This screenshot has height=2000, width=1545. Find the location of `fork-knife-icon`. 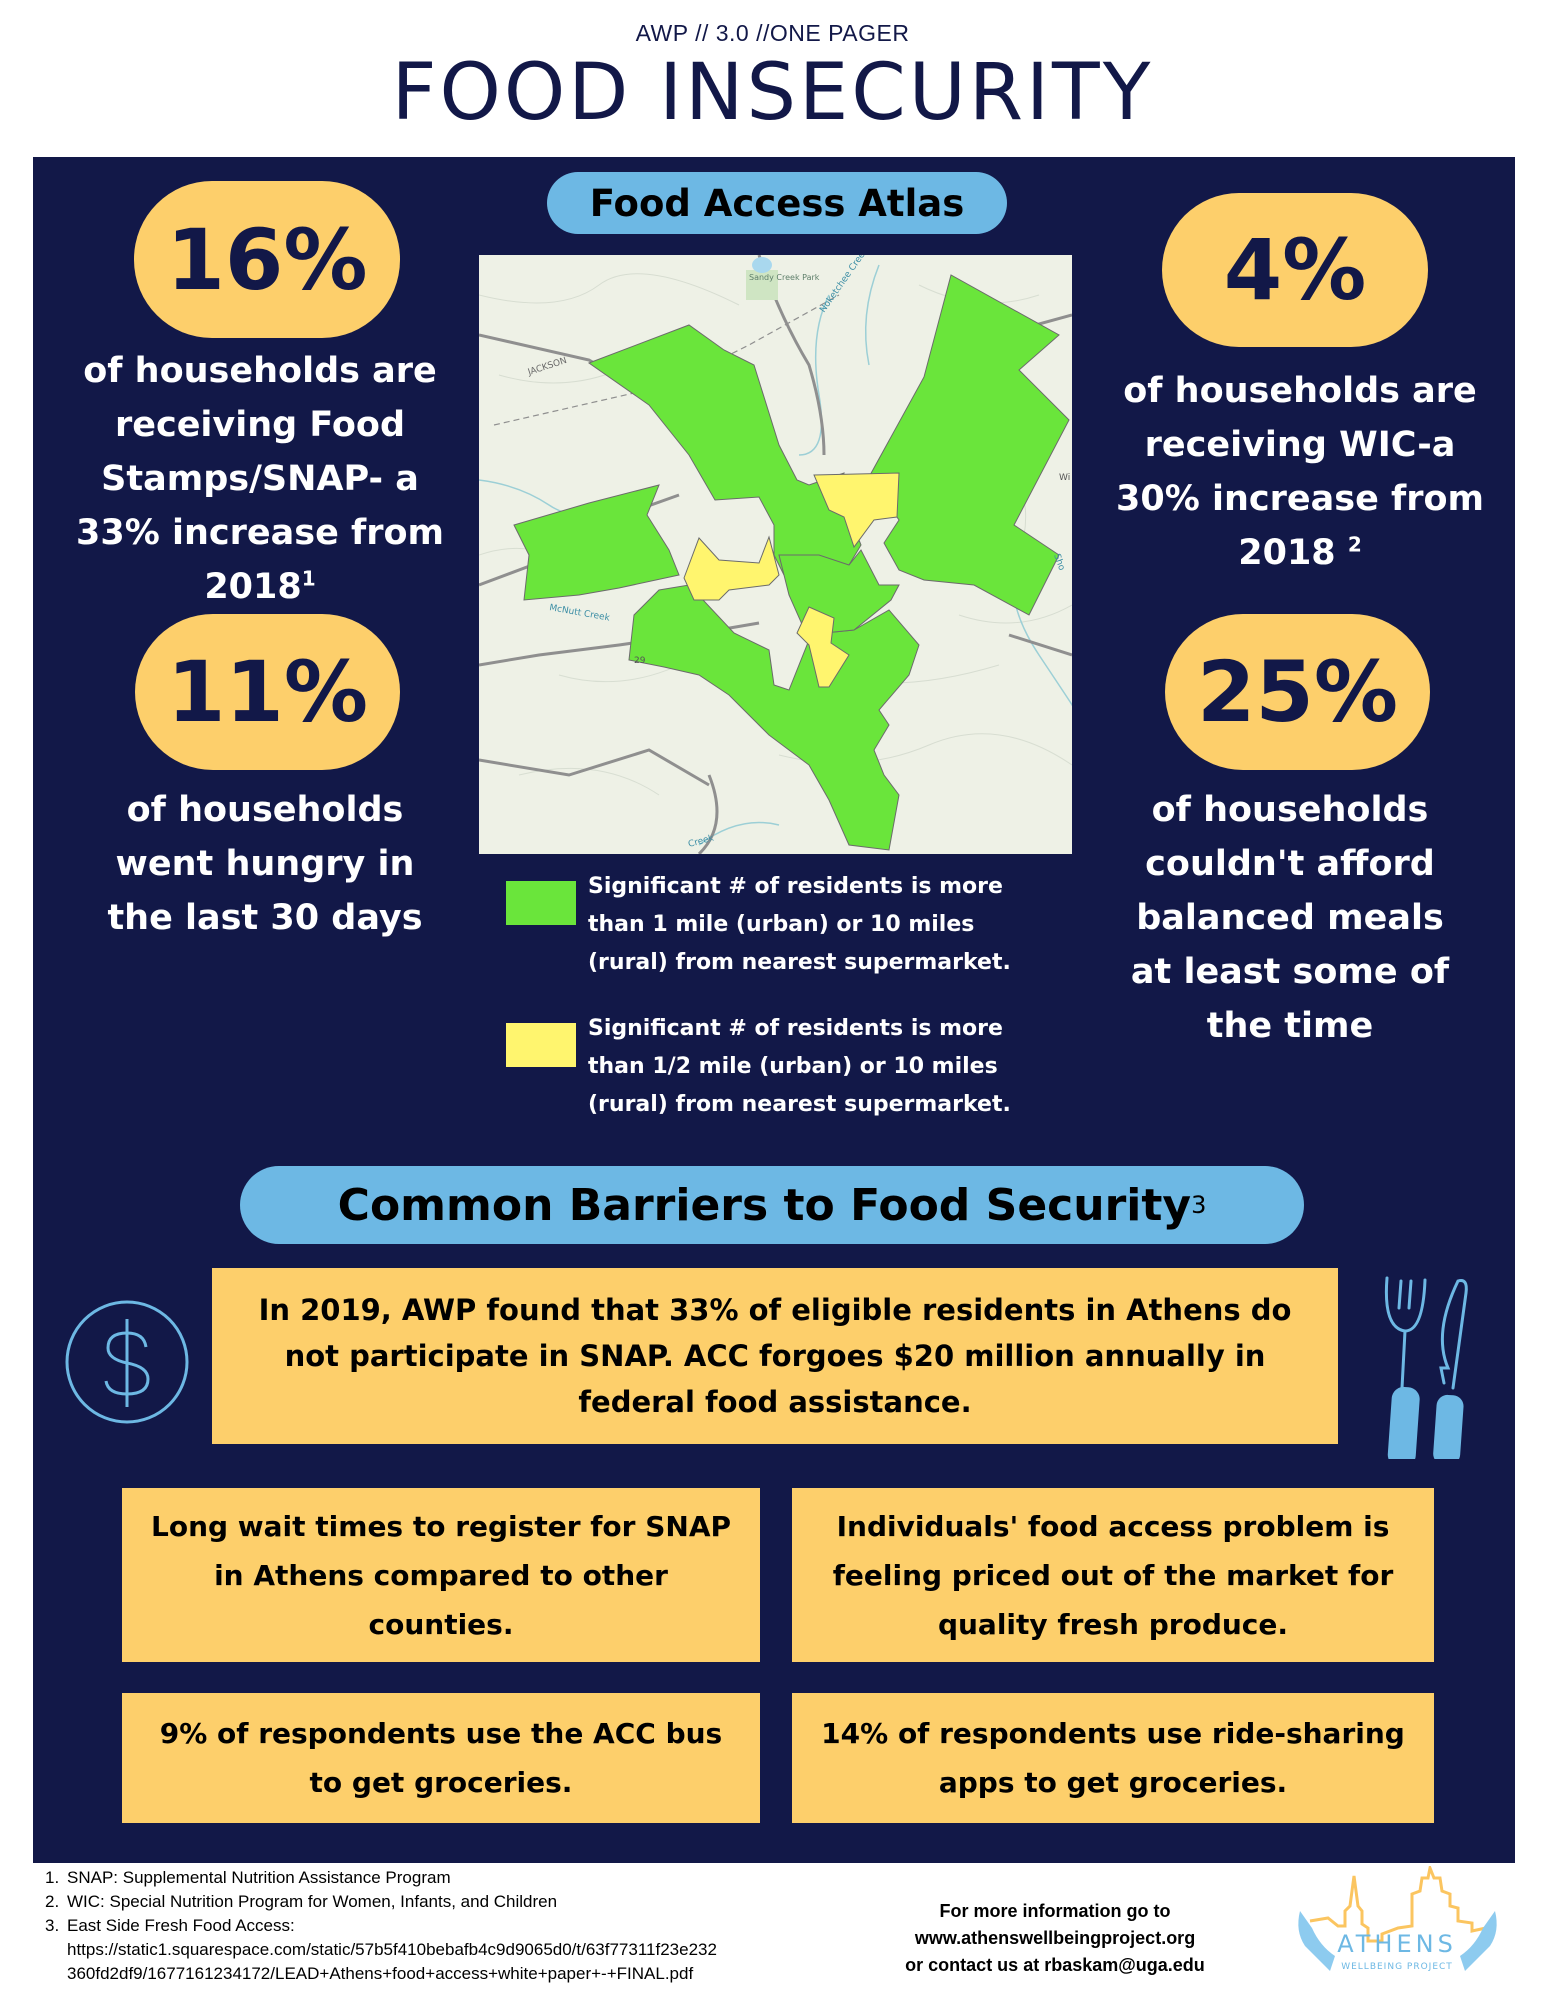

fork-knife-icon is located at coordinates (1424, 1370).